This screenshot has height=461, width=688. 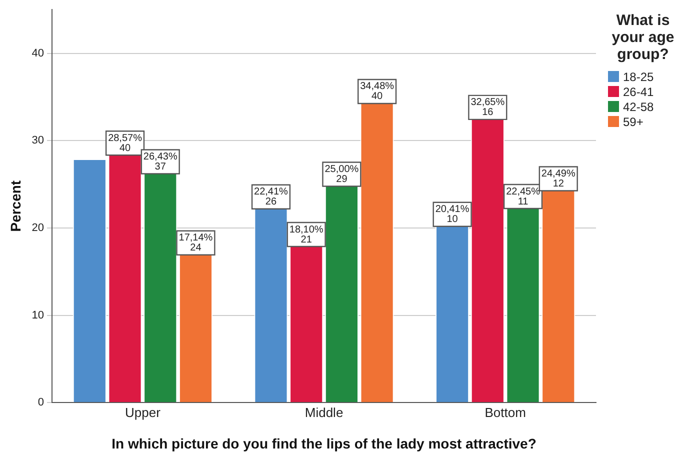 What do you see at coordinates (377, 91) in the screenshot?
I see `data-label: 34,48% 40` at bounding box center [377, 91].